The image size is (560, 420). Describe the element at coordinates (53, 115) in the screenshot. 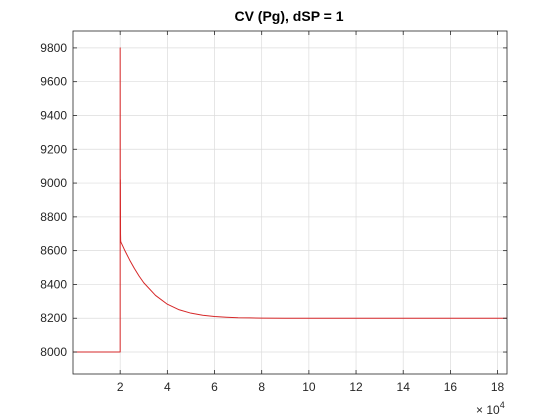

I see `y-tick-label: 9400` at that location.